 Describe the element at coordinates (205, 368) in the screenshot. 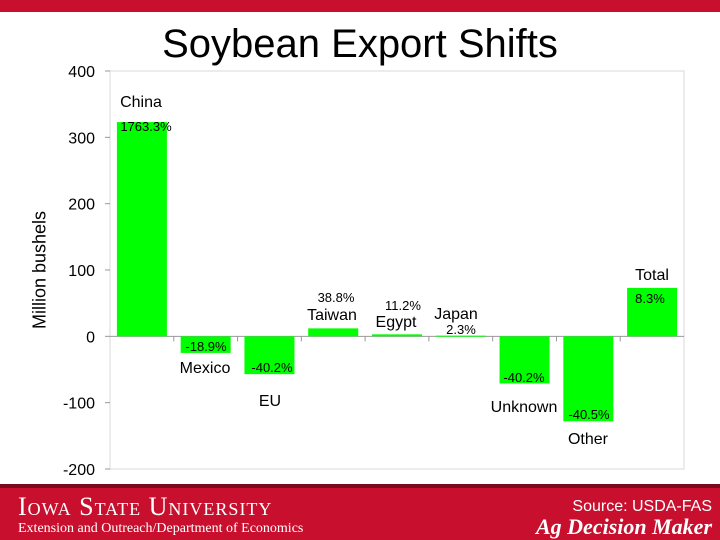

I see `category-label: Mexico` at that location.